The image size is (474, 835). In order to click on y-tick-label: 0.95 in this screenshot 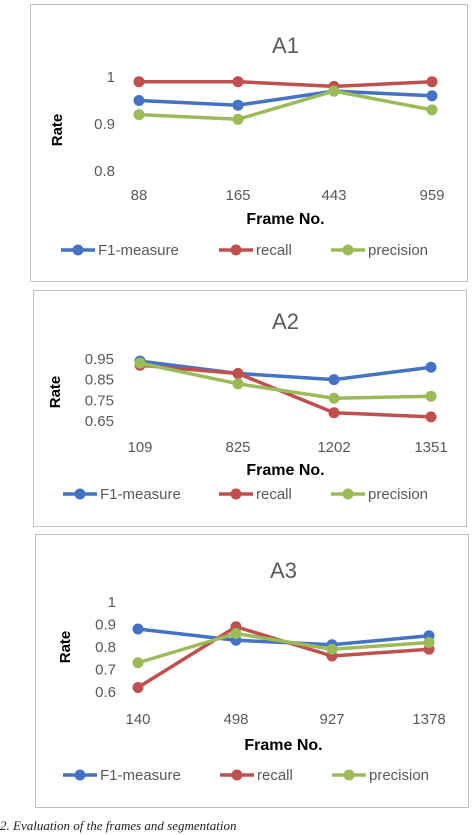, I will do `click(99, 359)`.